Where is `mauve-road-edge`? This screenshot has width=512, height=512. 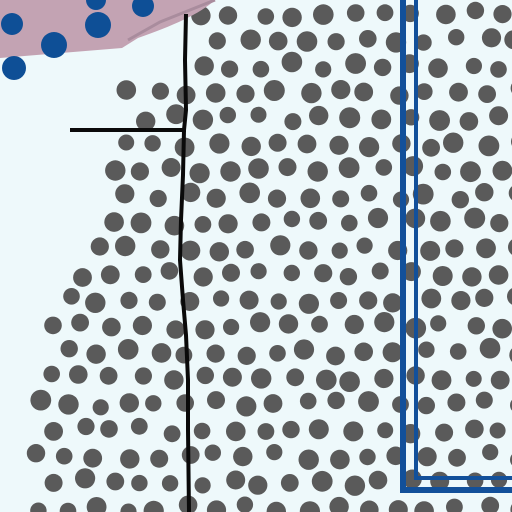
mauve-road-edge is located at coordinates (171, 21).